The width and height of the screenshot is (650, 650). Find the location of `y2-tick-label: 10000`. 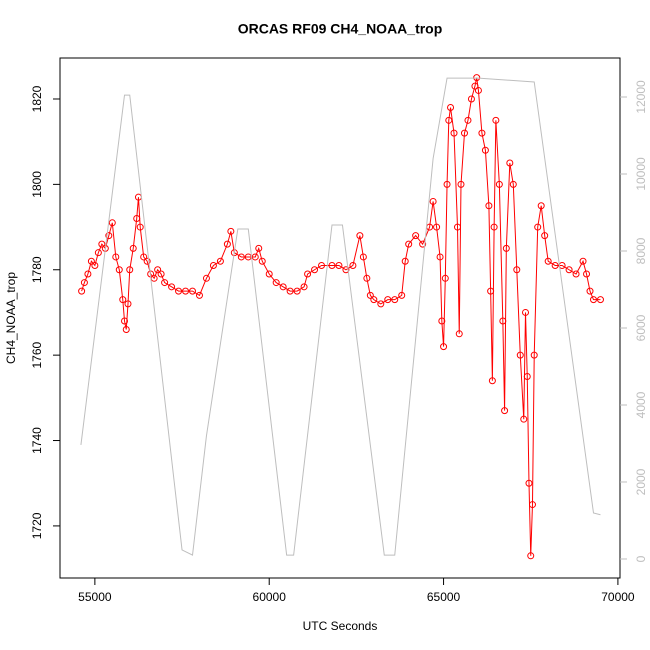

y2-tick-label: 10000 is located at coordinates (641, 174).